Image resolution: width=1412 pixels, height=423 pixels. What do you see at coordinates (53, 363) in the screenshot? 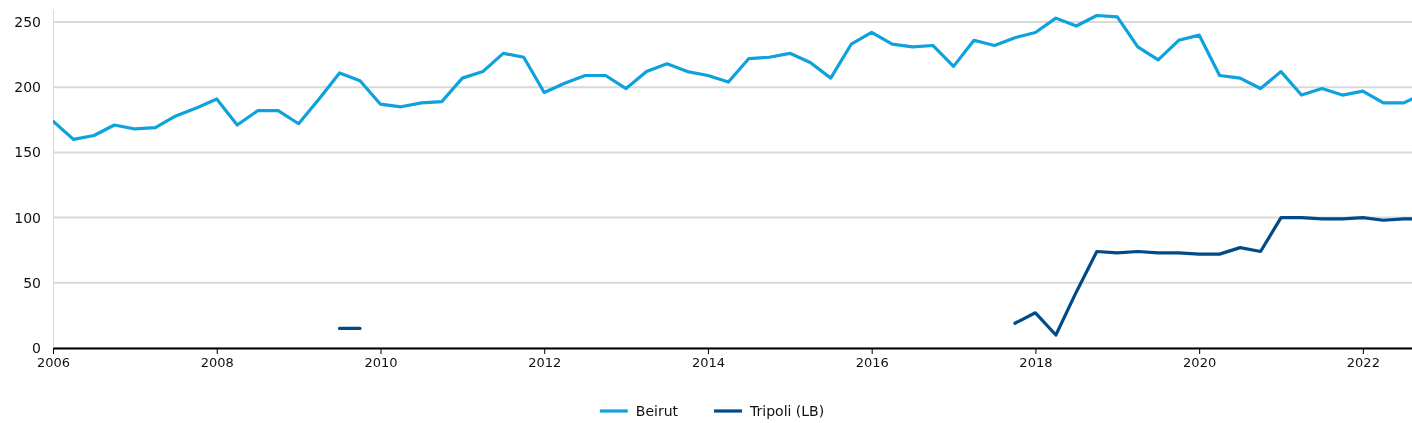
I see `x-tick-label: 2006` at bounding box center [53, 363].